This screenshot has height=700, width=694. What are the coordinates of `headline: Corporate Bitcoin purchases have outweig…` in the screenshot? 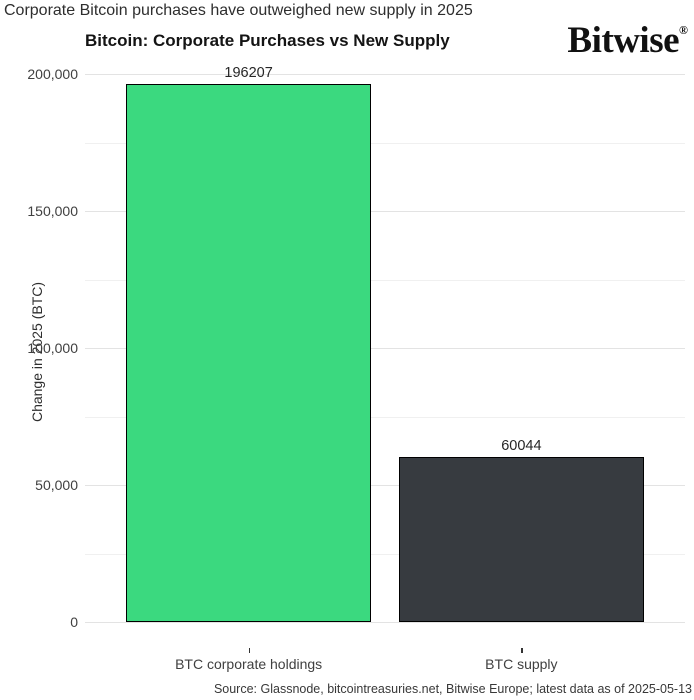 It's located at (238, 10).